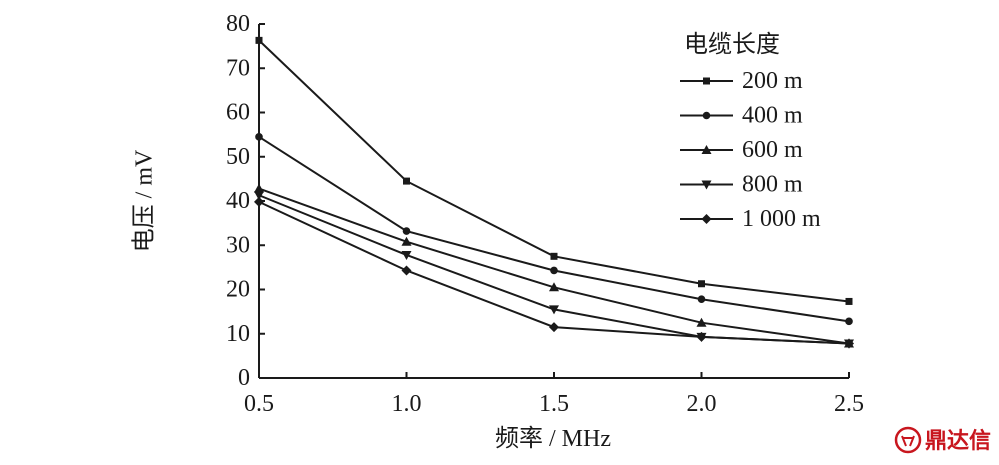 Image resolution: width=999 pixels, height=465 pixels. Describe the element at coordinates (238, 157) in the screenshot. I see `y-tick-label: 50` at that location.